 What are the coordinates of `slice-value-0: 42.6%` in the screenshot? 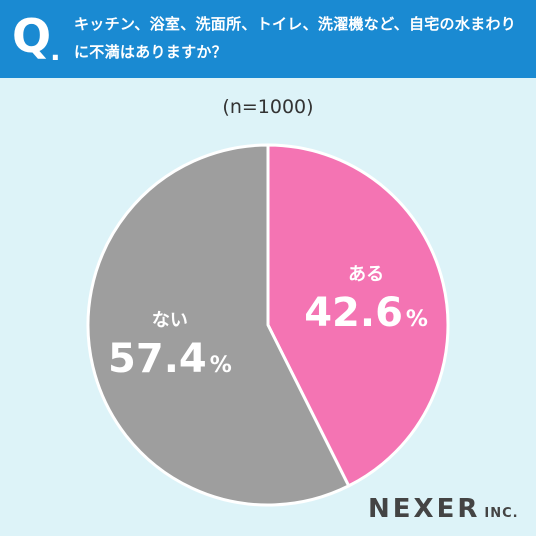 It's located at (366, 313).